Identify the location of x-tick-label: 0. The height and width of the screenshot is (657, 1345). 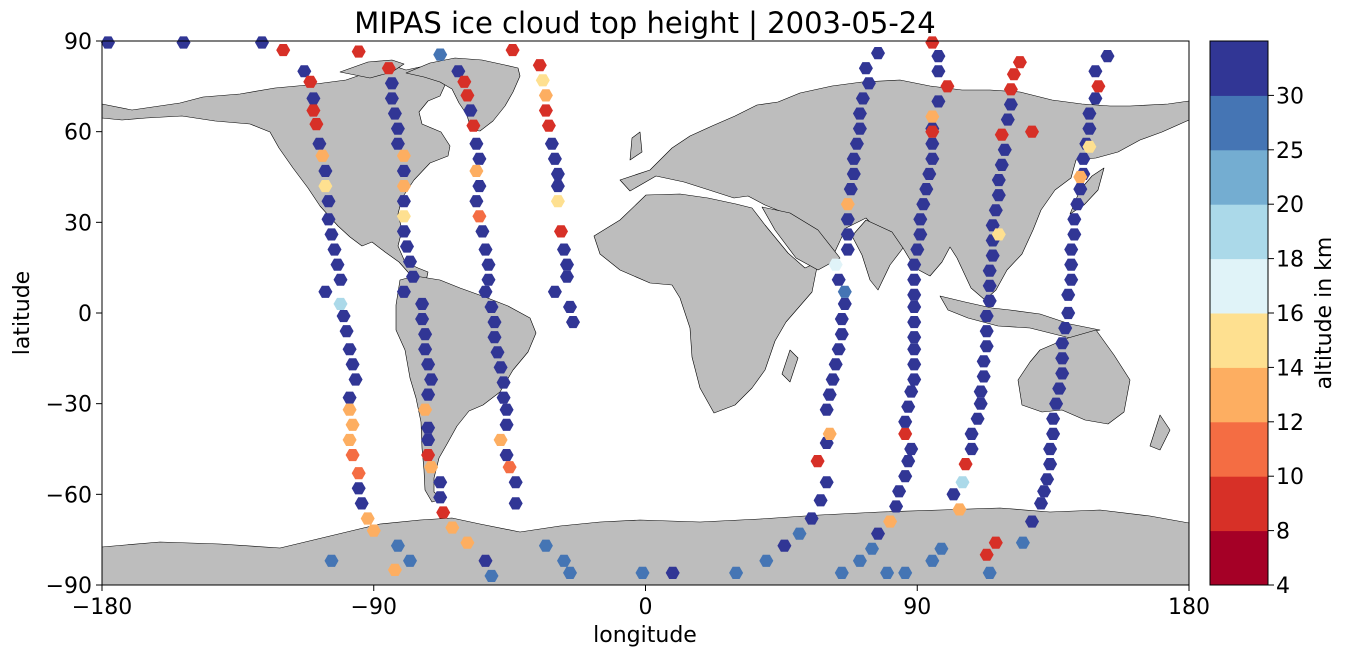
(646, 607).